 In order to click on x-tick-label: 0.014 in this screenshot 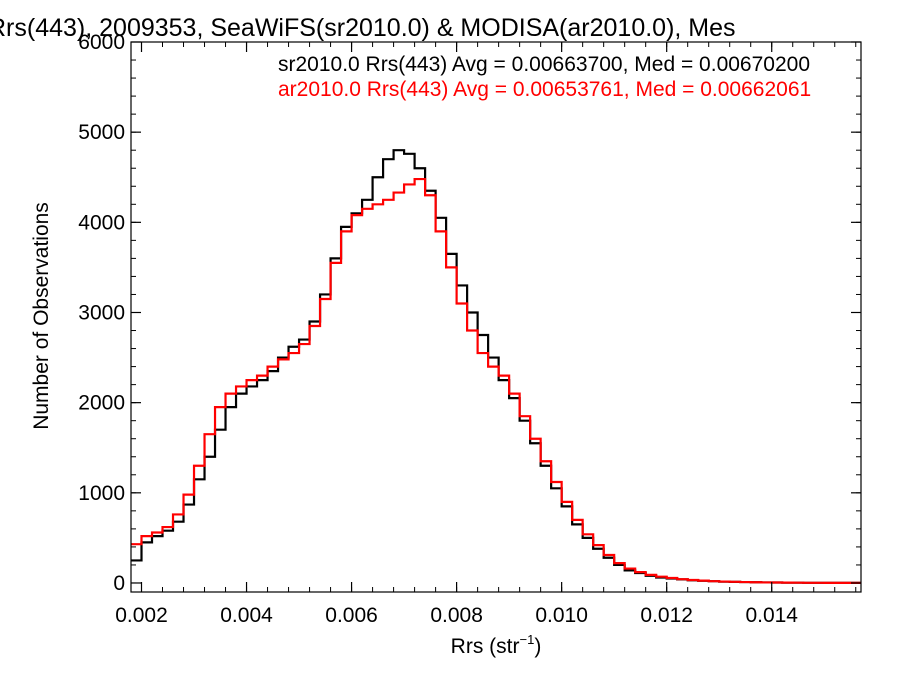, I will do `click(771, 615)`.